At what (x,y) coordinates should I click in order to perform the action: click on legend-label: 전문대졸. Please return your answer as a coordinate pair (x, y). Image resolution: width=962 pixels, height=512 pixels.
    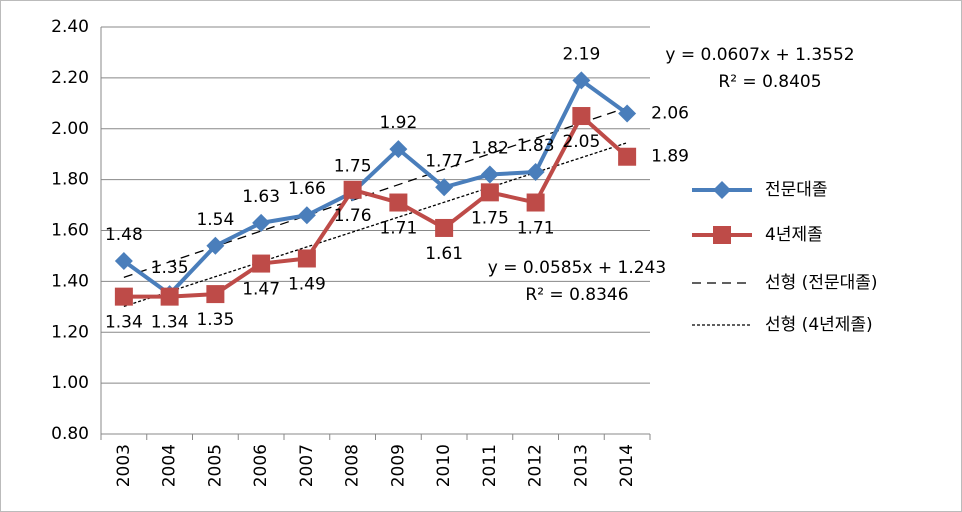
    Looking at the image, I should click on (796, 190).